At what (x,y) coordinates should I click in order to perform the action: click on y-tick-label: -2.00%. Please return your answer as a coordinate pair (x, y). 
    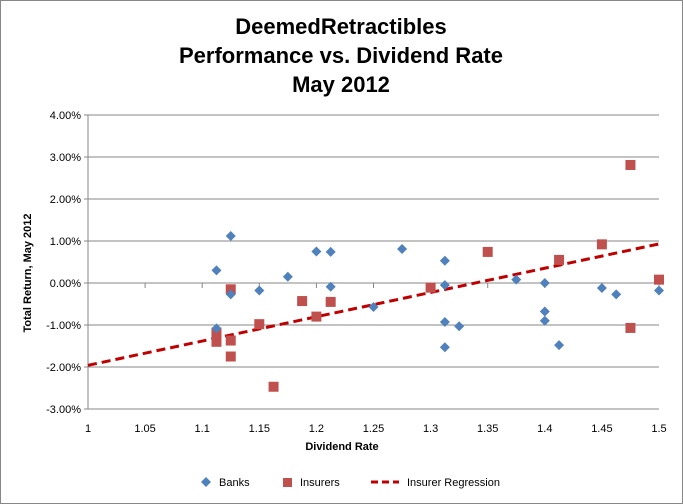
    Looking at the image, I should click on (63, 368).